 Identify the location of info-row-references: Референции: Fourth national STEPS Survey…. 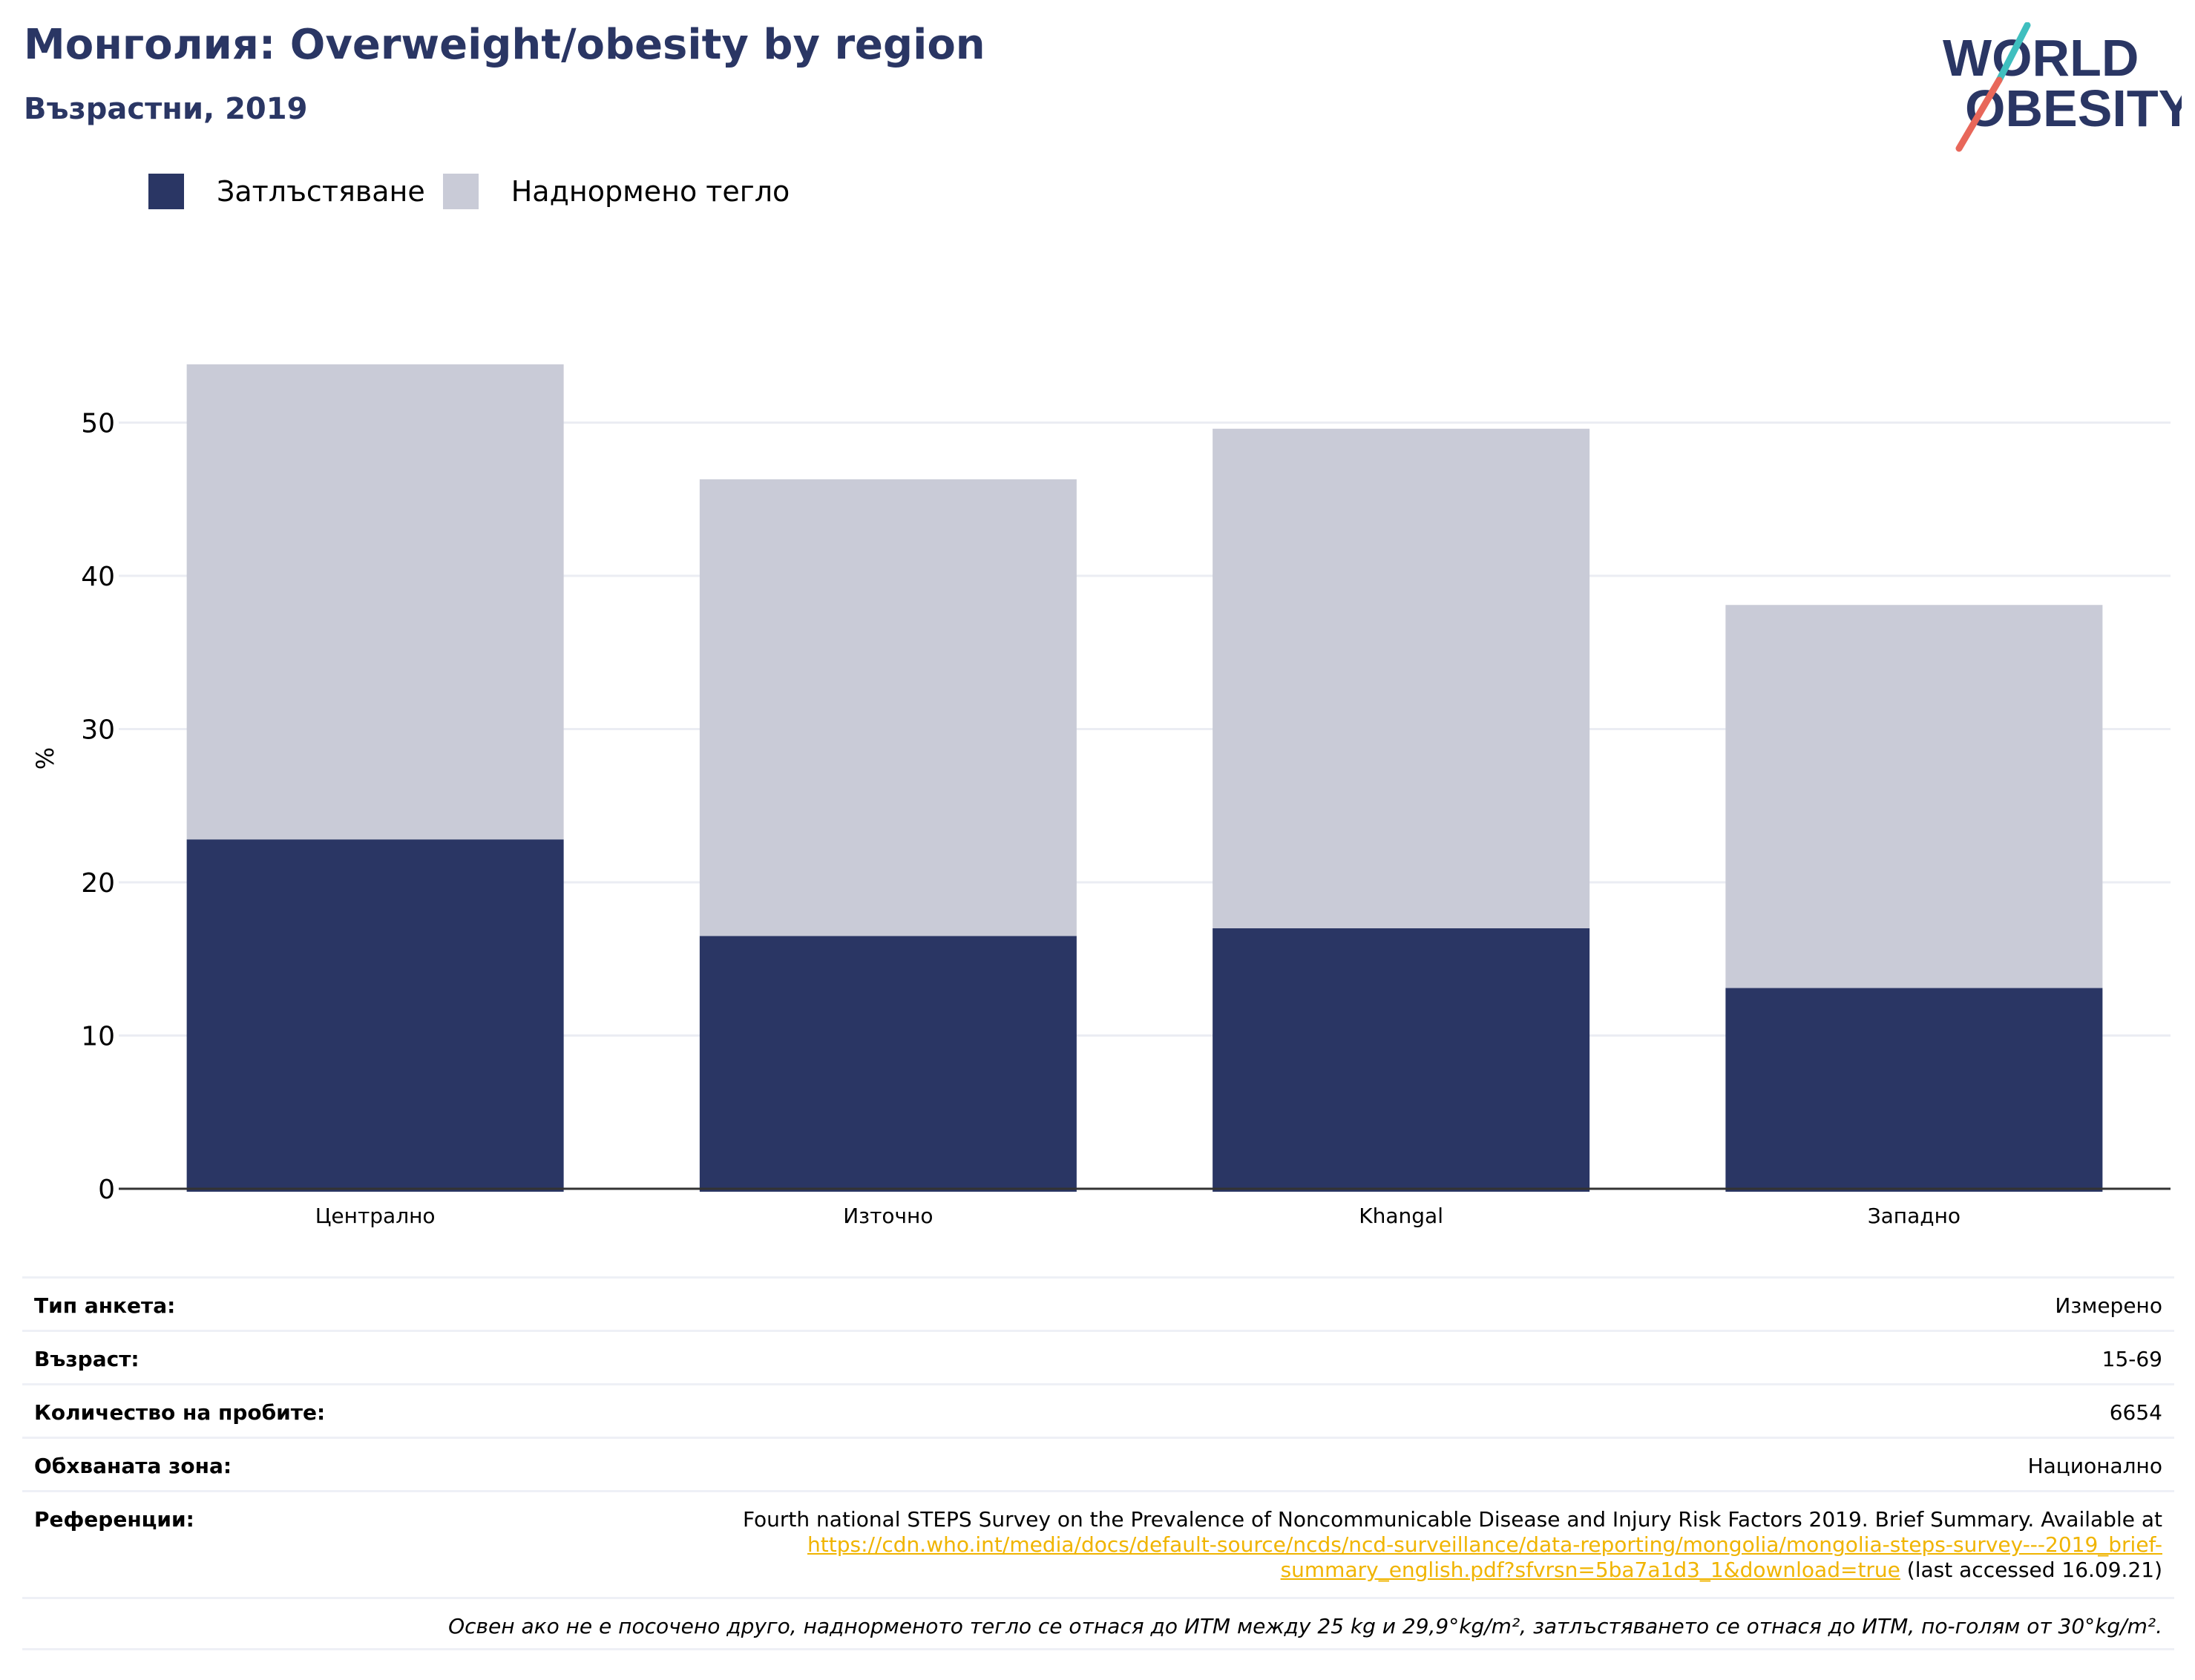
(1098, 1544).